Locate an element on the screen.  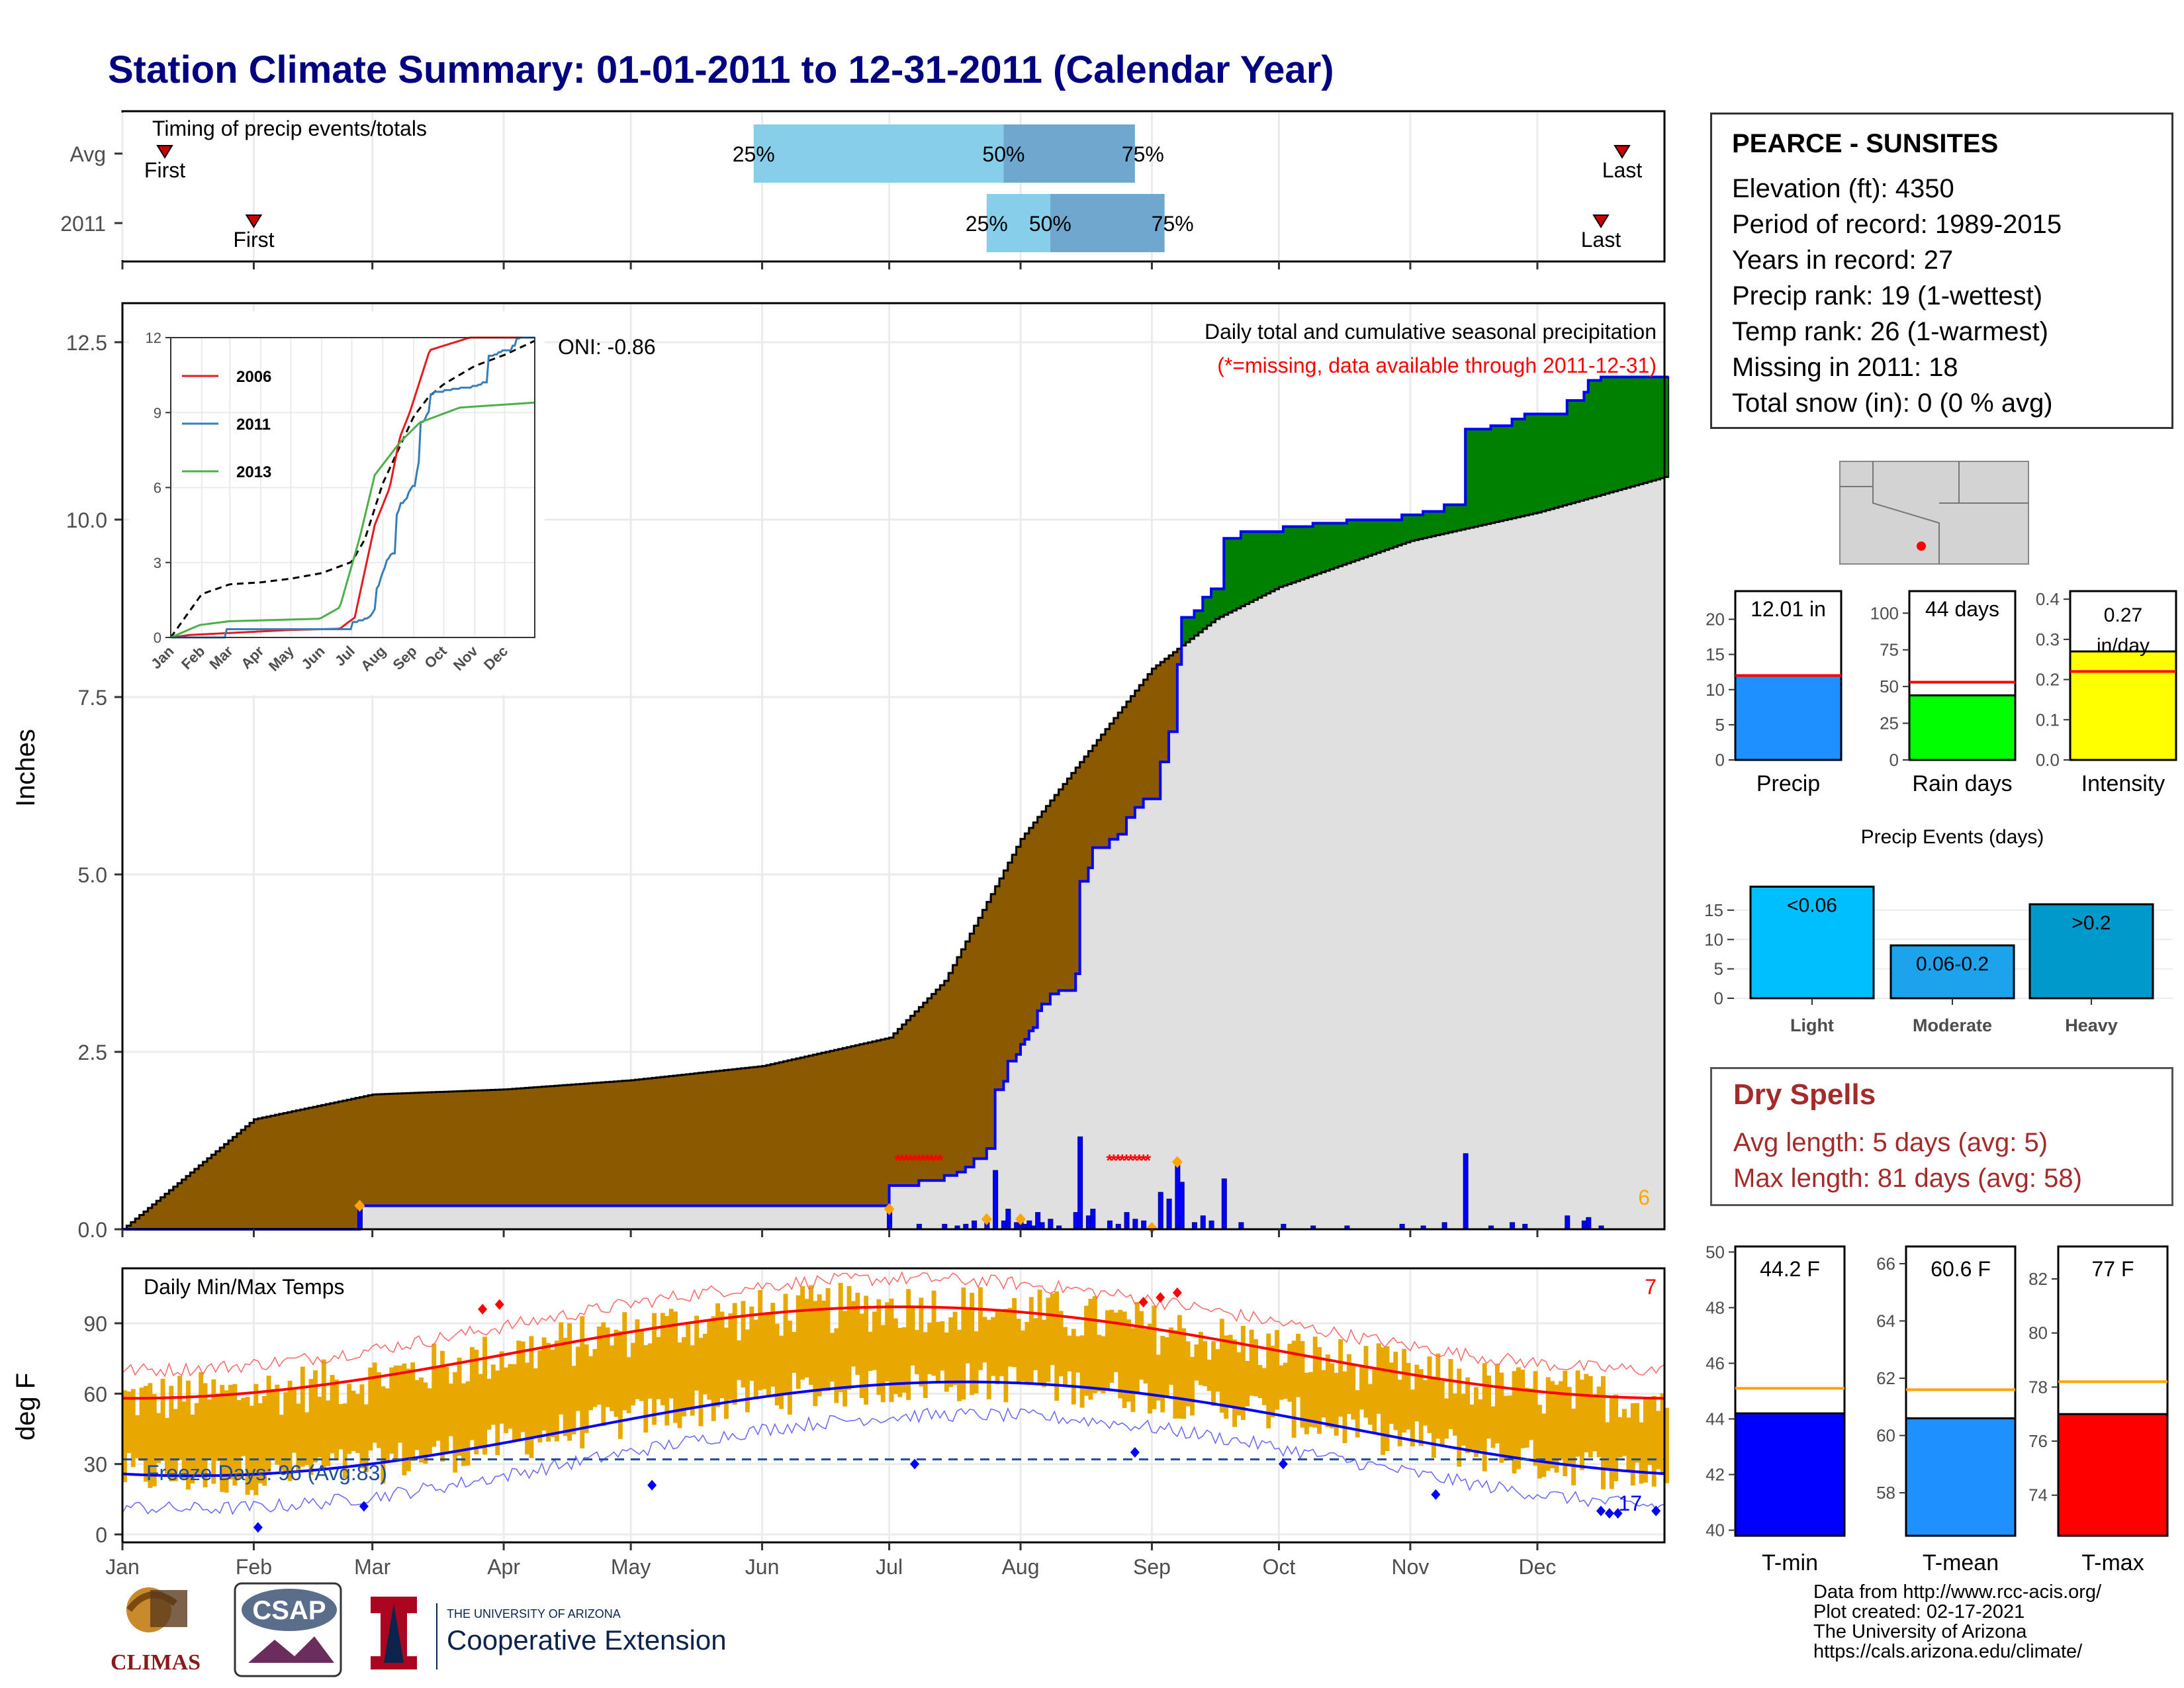
record-max-line is located at coordinates (893, 1324).